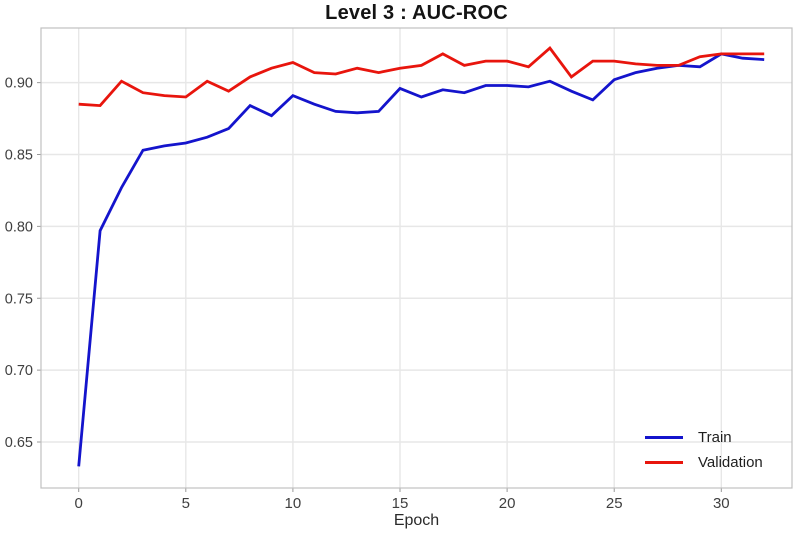  I want to click on legend-label-train: Train, so click(715, 437).